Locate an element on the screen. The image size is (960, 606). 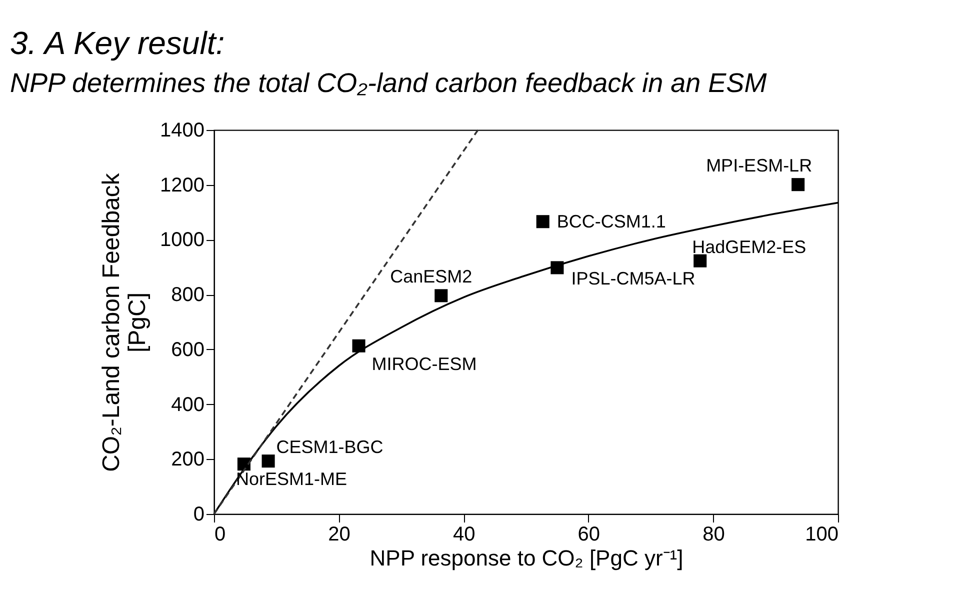
y-tick-label: 400 is located at coordinates (187, 405).